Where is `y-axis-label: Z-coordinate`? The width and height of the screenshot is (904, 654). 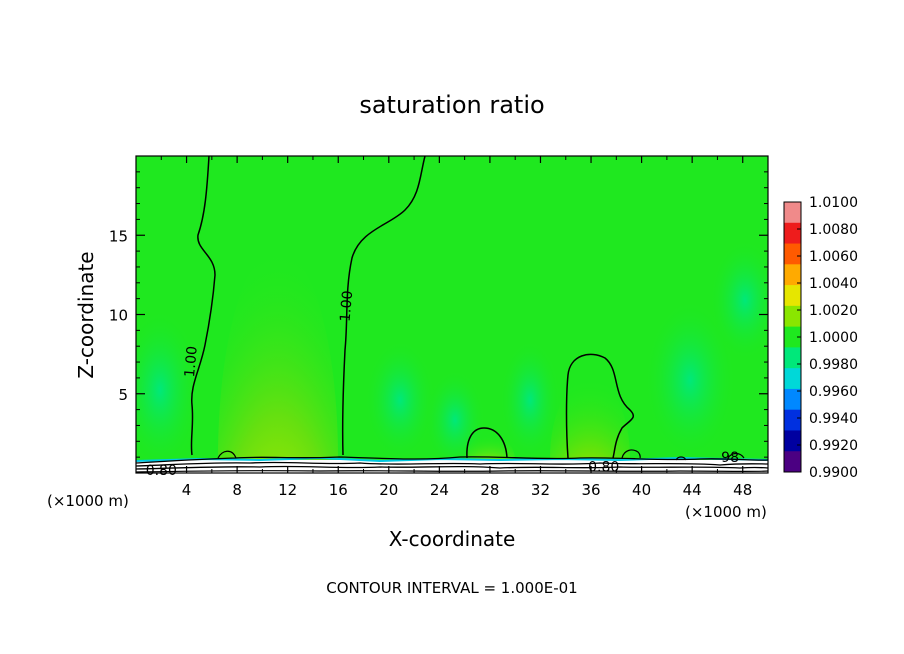 y-axis-label: Z-coordinate is located at coordinates (86, 314).